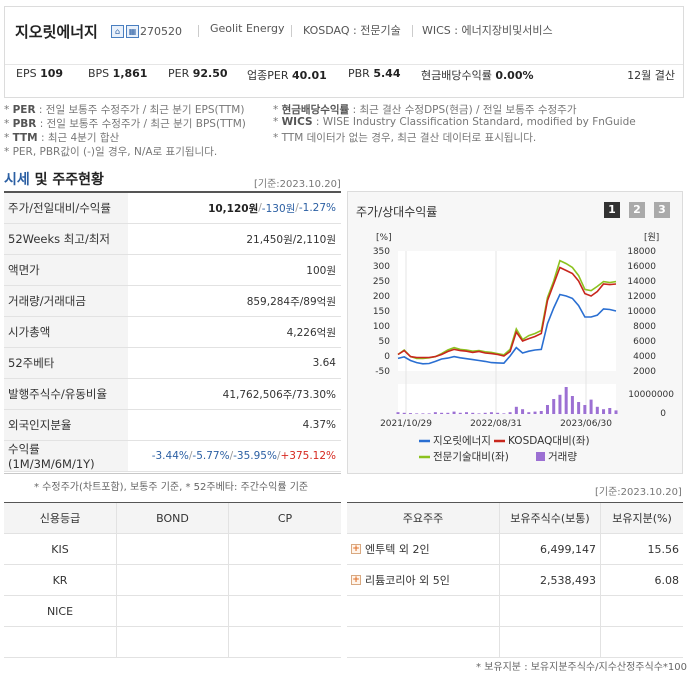 This screenshot has height=677, width=691. Describe the element at coordinates (228, 580) in the screenshot. I see `column-divider` at that location.